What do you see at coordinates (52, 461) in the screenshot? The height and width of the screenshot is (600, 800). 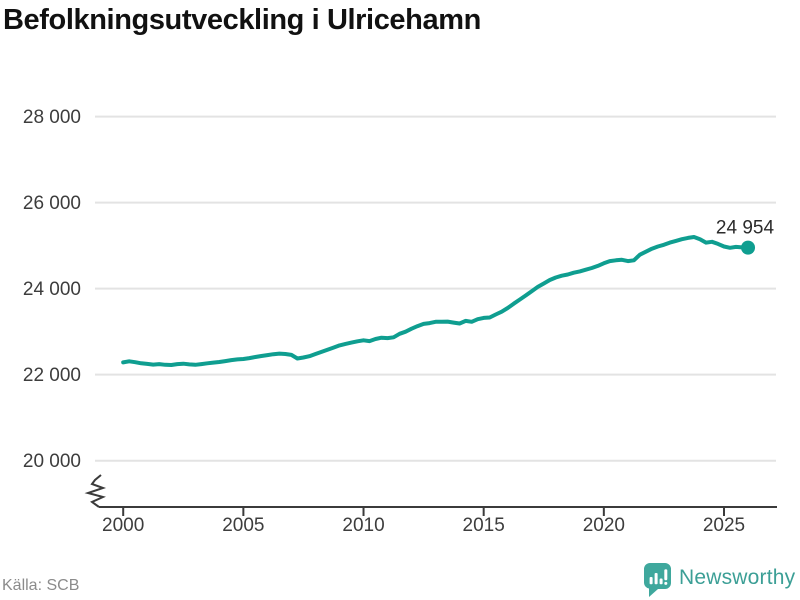 I see `y-tick-label: 20 000` at bounding box center [52, 461].